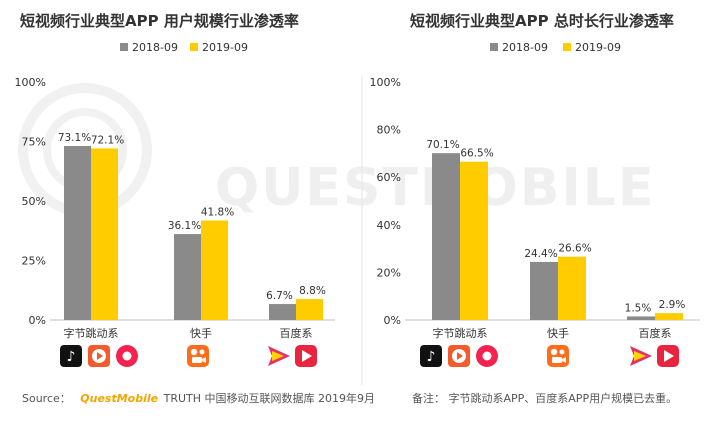 This screenshot has width=715, height=433. Describe the element at coordinates (389, 130) in the screenshot. I see `y-tick-label: 80%` at that location.